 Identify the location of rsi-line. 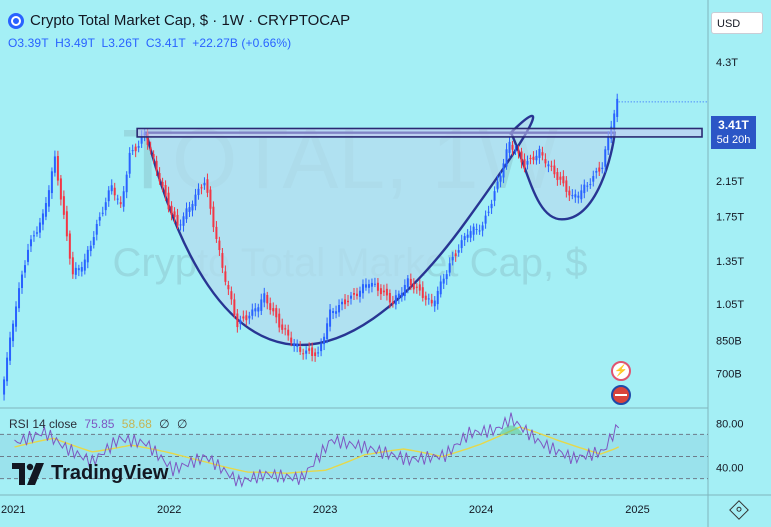
(317, 450).